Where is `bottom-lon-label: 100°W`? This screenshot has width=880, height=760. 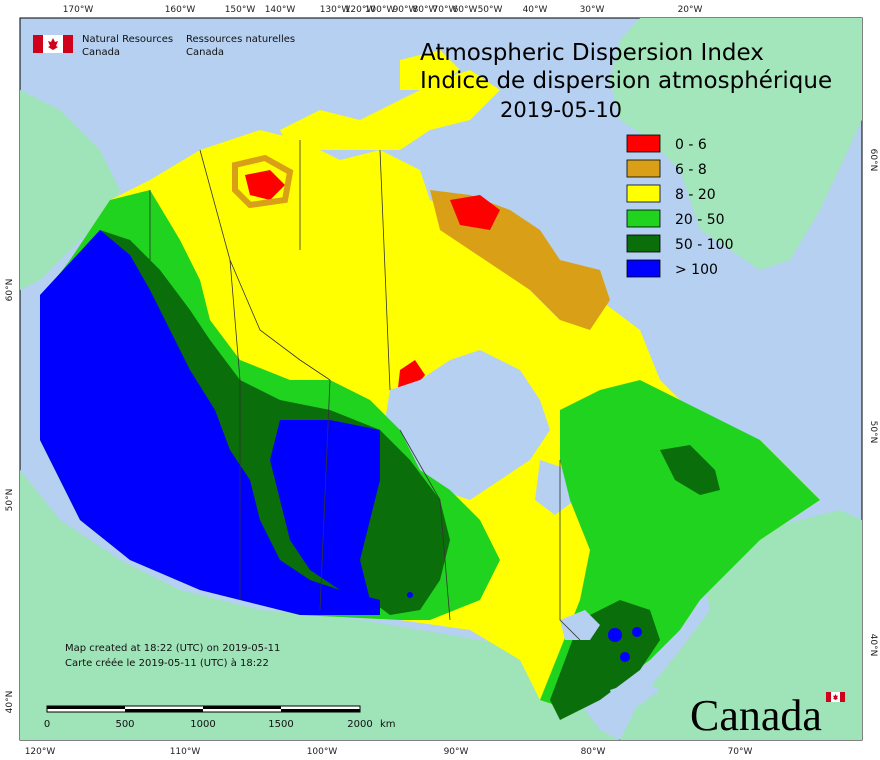
bottom-lon-label: 100°W is located at coordinates (322, 752).